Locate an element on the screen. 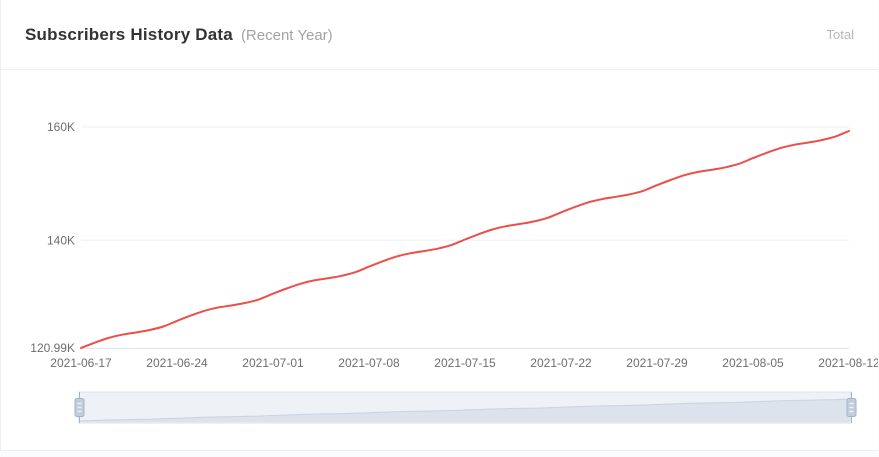 The image size is (879, 457). x-axis-tick-label: 2021-08-12 is located at coordinates (848, 363).